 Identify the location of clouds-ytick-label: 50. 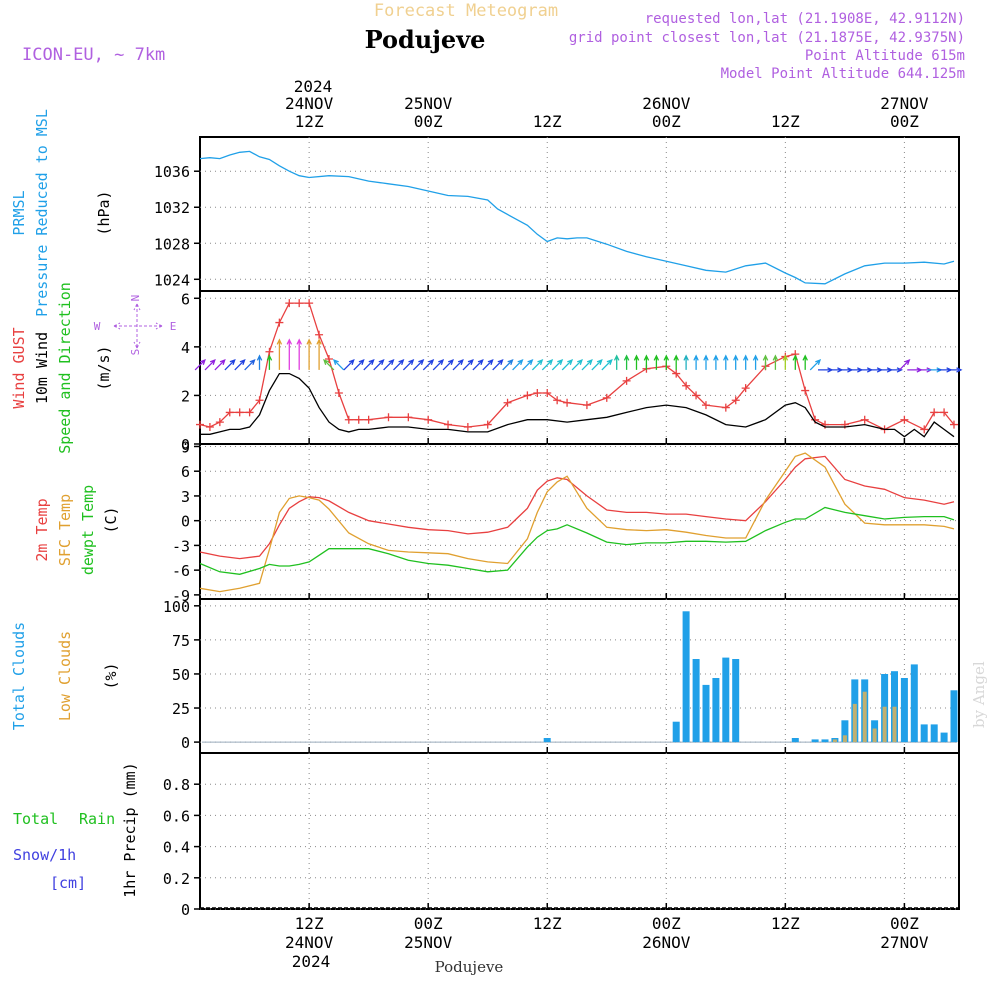
(181, 675).